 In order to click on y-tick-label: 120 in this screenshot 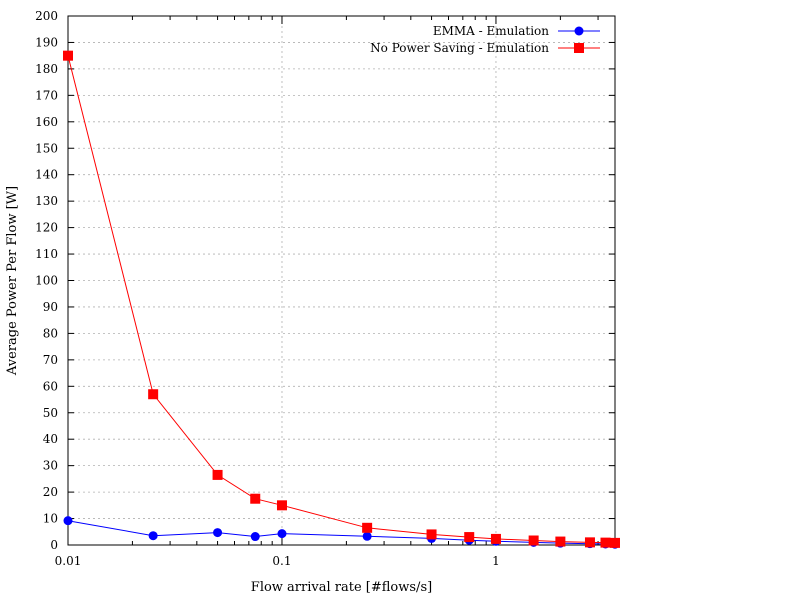, I will do `click(46, 228)`.